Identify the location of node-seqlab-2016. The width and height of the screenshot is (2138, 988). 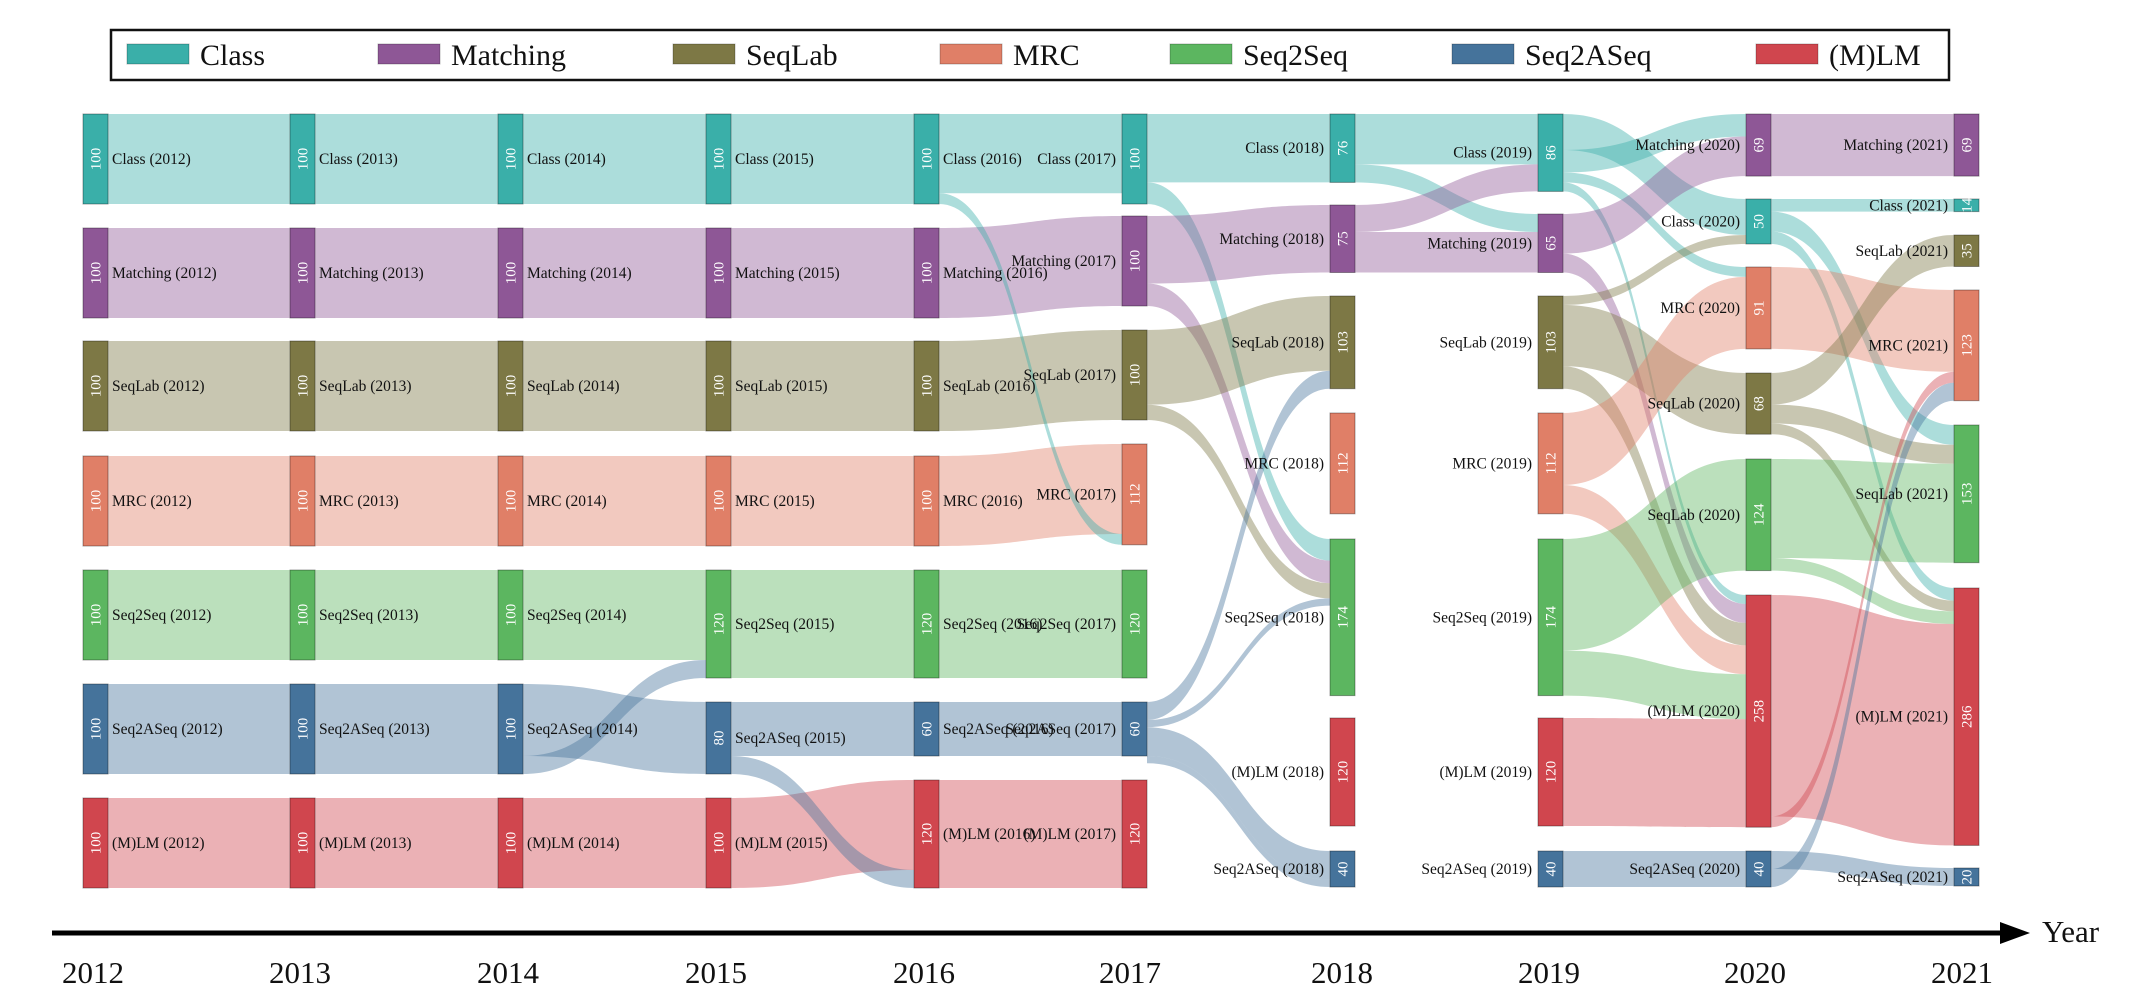
(926, 386).